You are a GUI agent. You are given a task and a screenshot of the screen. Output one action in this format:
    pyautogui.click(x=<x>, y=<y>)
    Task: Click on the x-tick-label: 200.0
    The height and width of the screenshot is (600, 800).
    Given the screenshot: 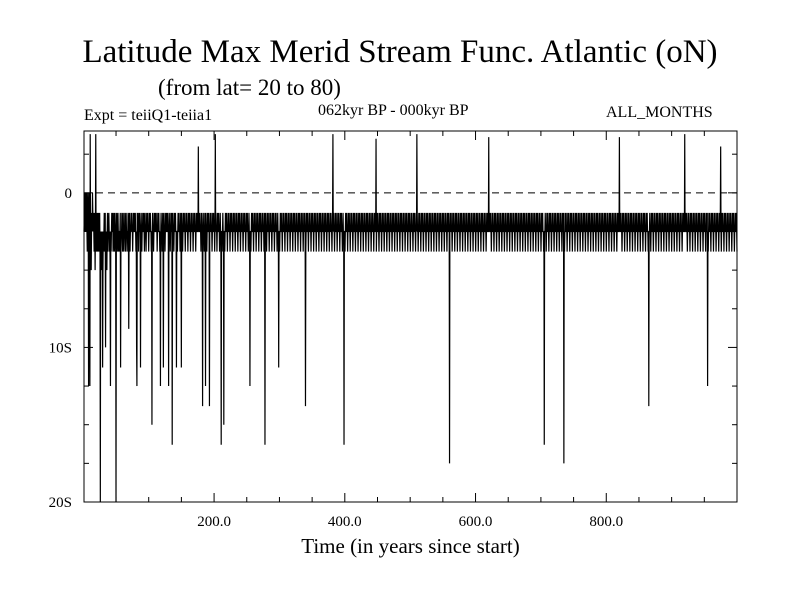 What is the action you would take?
    pyautogui.click(x=214, y=522)
    